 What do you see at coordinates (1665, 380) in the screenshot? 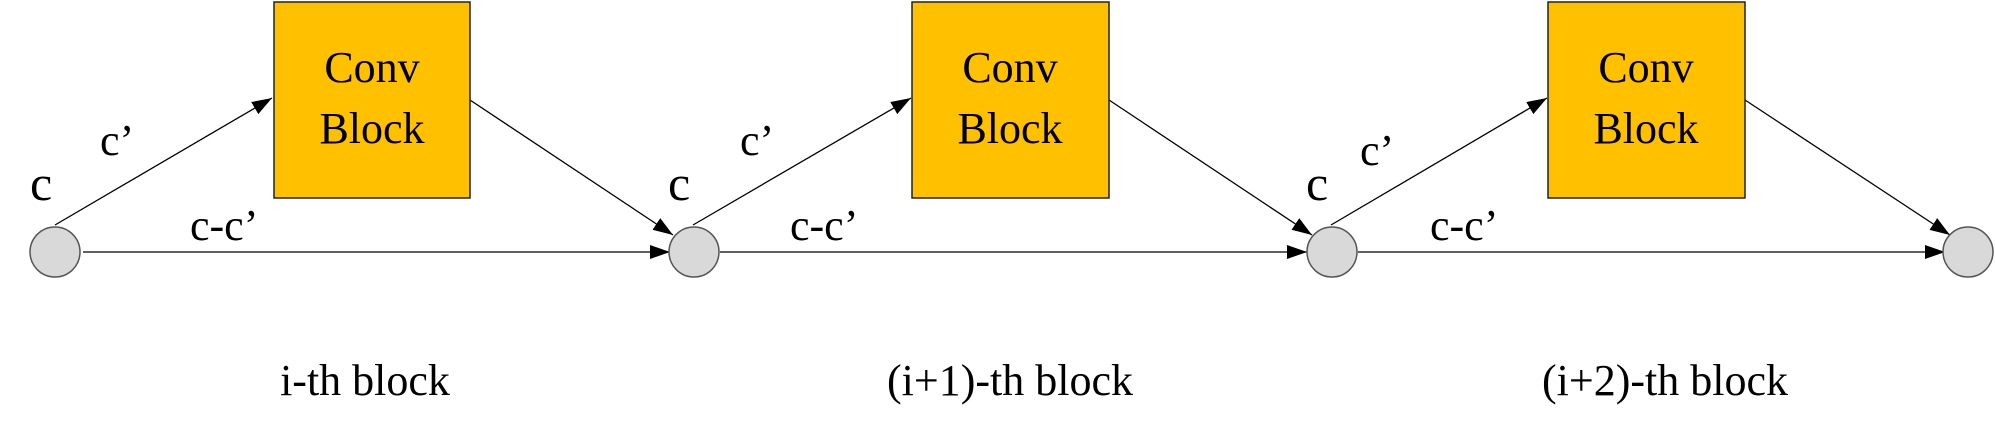
I see `caption-3: (i+2)-th block` at bounding box center [1665, 380].